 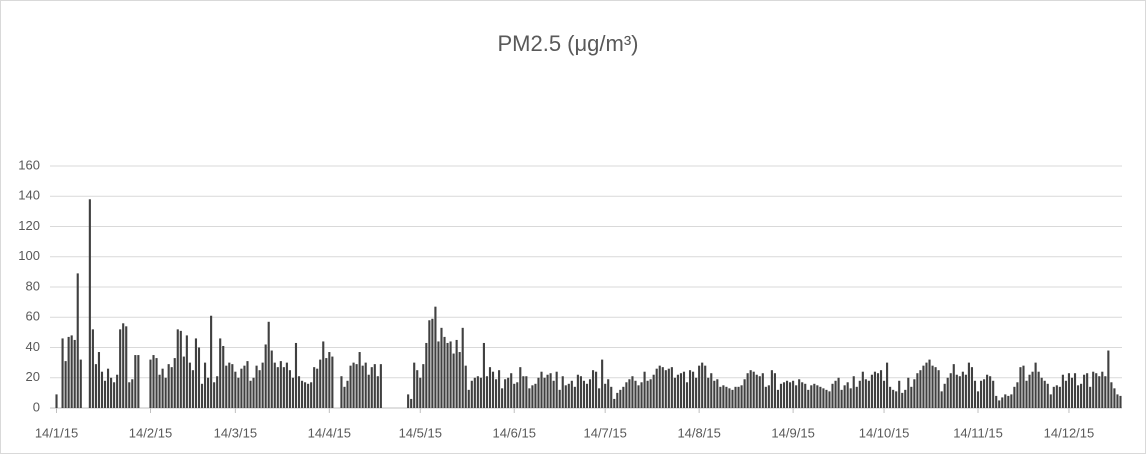 I want to click on y-tick-label: 100, so click(x=29, y=255).